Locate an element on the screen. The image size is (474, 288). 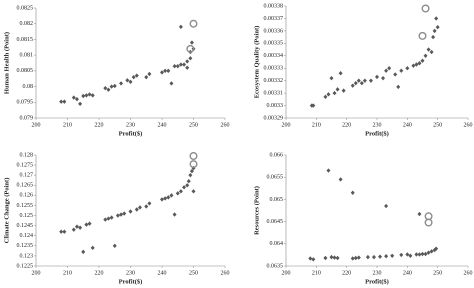
y-tick-label: 0.066 is located at coordinates (277, 155).